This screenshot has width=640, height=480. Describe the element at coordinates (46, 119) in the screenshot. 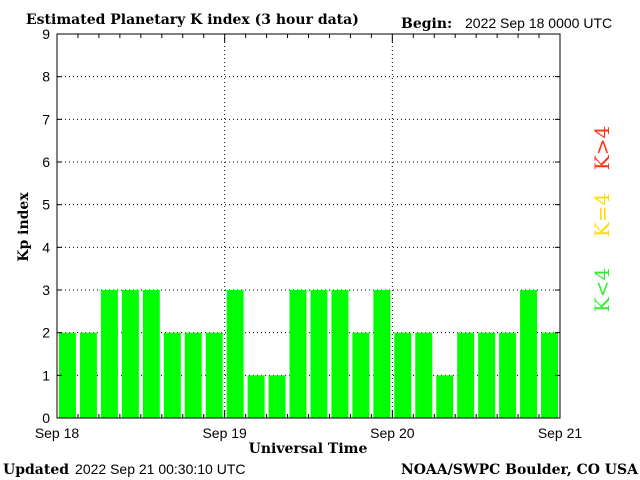

I see `y-tick-label: 7` at that location.